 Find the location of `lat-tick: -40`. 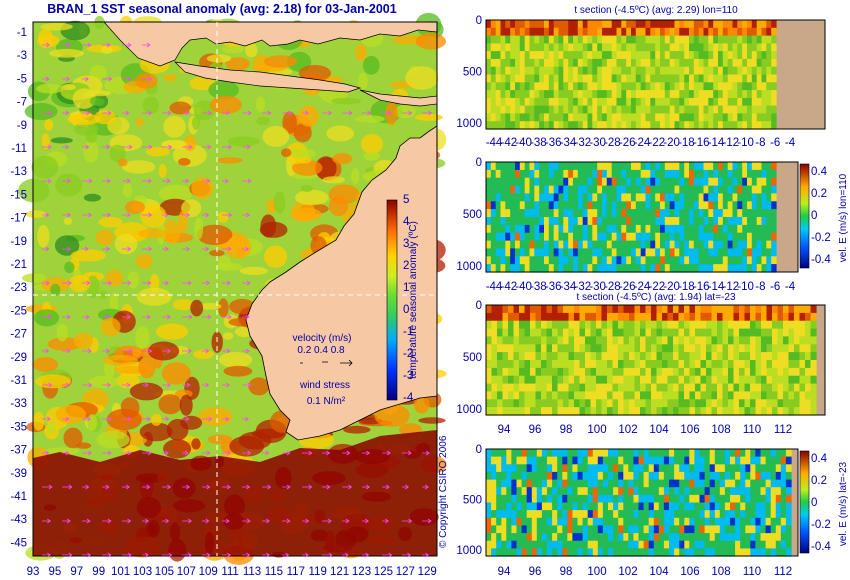

lat-tick: -40 is located at coordinates (523, 143).